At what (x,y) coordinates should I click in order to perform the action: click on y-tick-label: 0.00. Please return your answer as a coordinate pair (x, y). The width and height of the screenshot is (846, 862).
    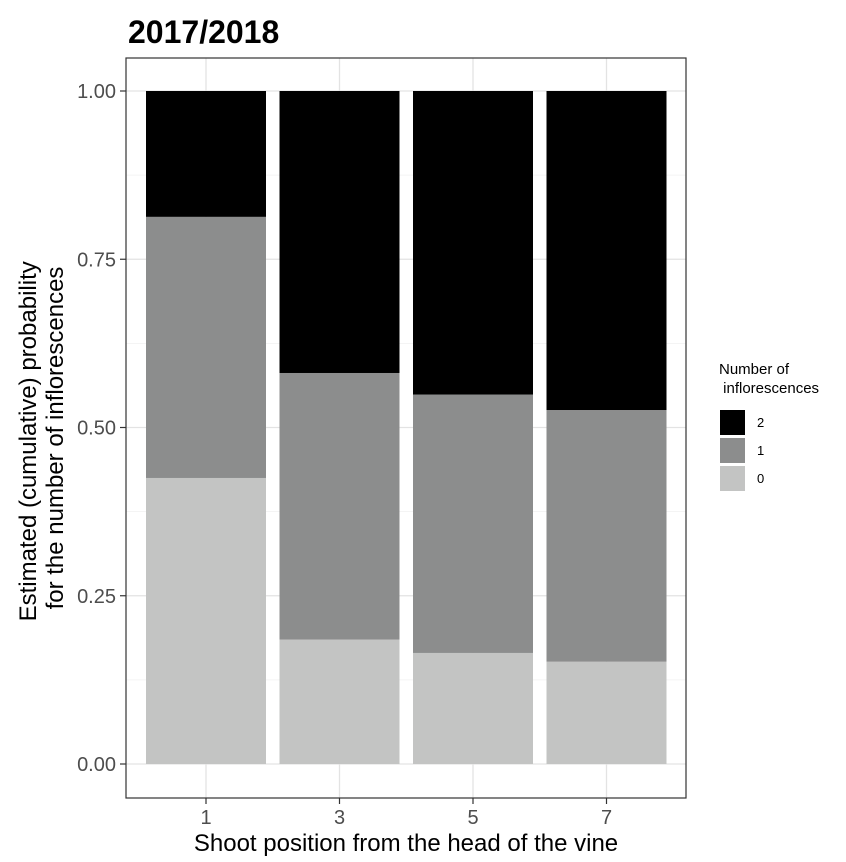
    Looking at the image, I should click on (96, 765).